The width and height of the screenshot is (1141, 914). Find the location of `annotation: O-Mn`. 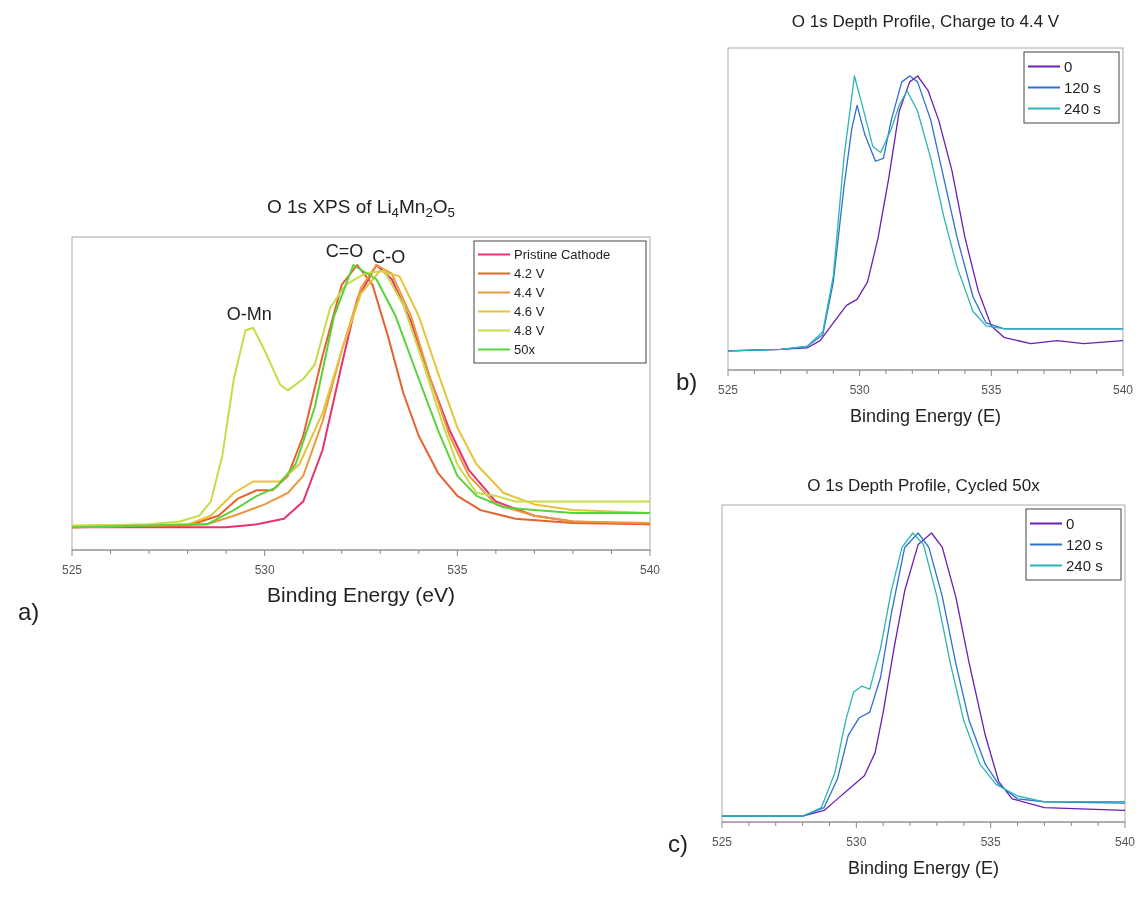

annotation: O-Mn is located at coordinates (249, 313).